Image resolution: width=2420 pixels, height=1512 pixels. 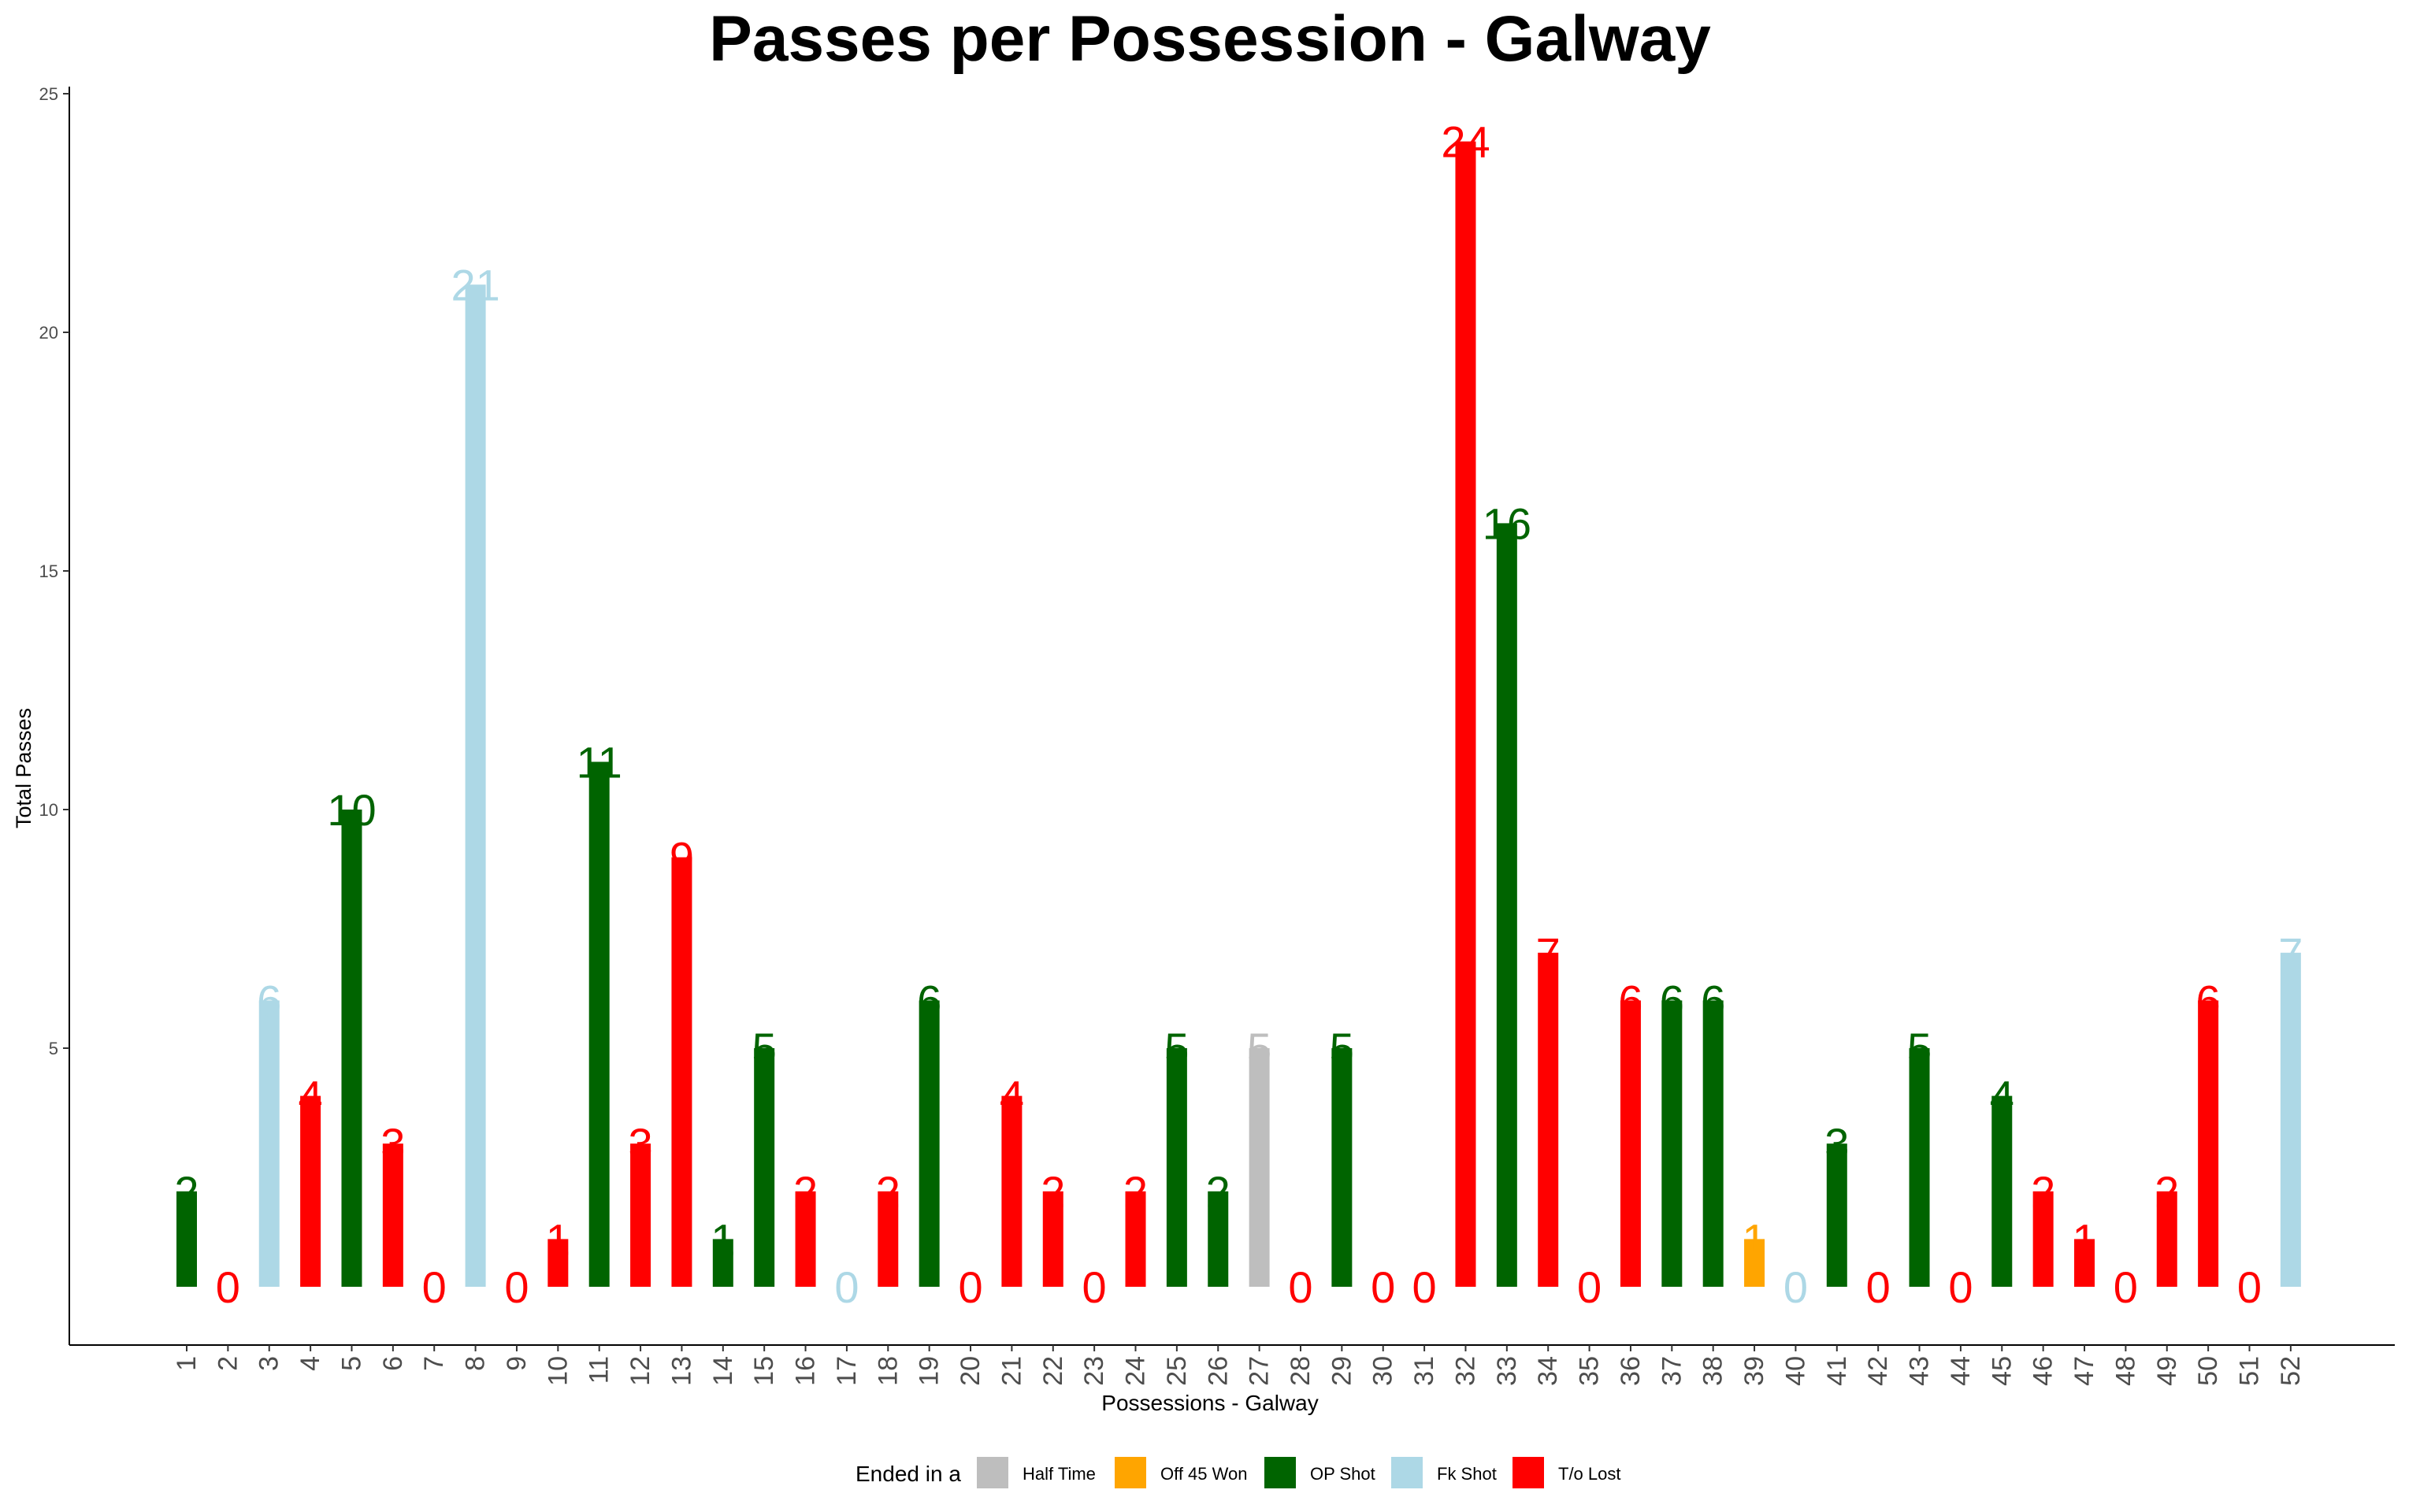 I want to click on data-label: 4, so click(x=311, y=1096).